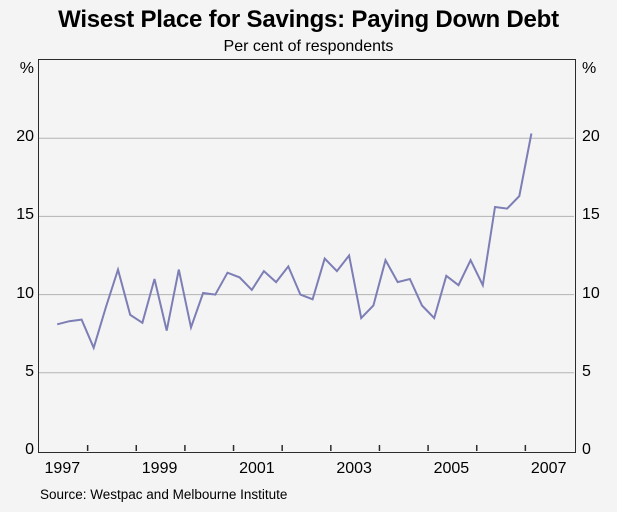 The image size is (617, 512). Describe the element at coordinates (164, 494) in the screenshot. I see `chart-source: Source: Westpac and Melbourne Institute` at that location.